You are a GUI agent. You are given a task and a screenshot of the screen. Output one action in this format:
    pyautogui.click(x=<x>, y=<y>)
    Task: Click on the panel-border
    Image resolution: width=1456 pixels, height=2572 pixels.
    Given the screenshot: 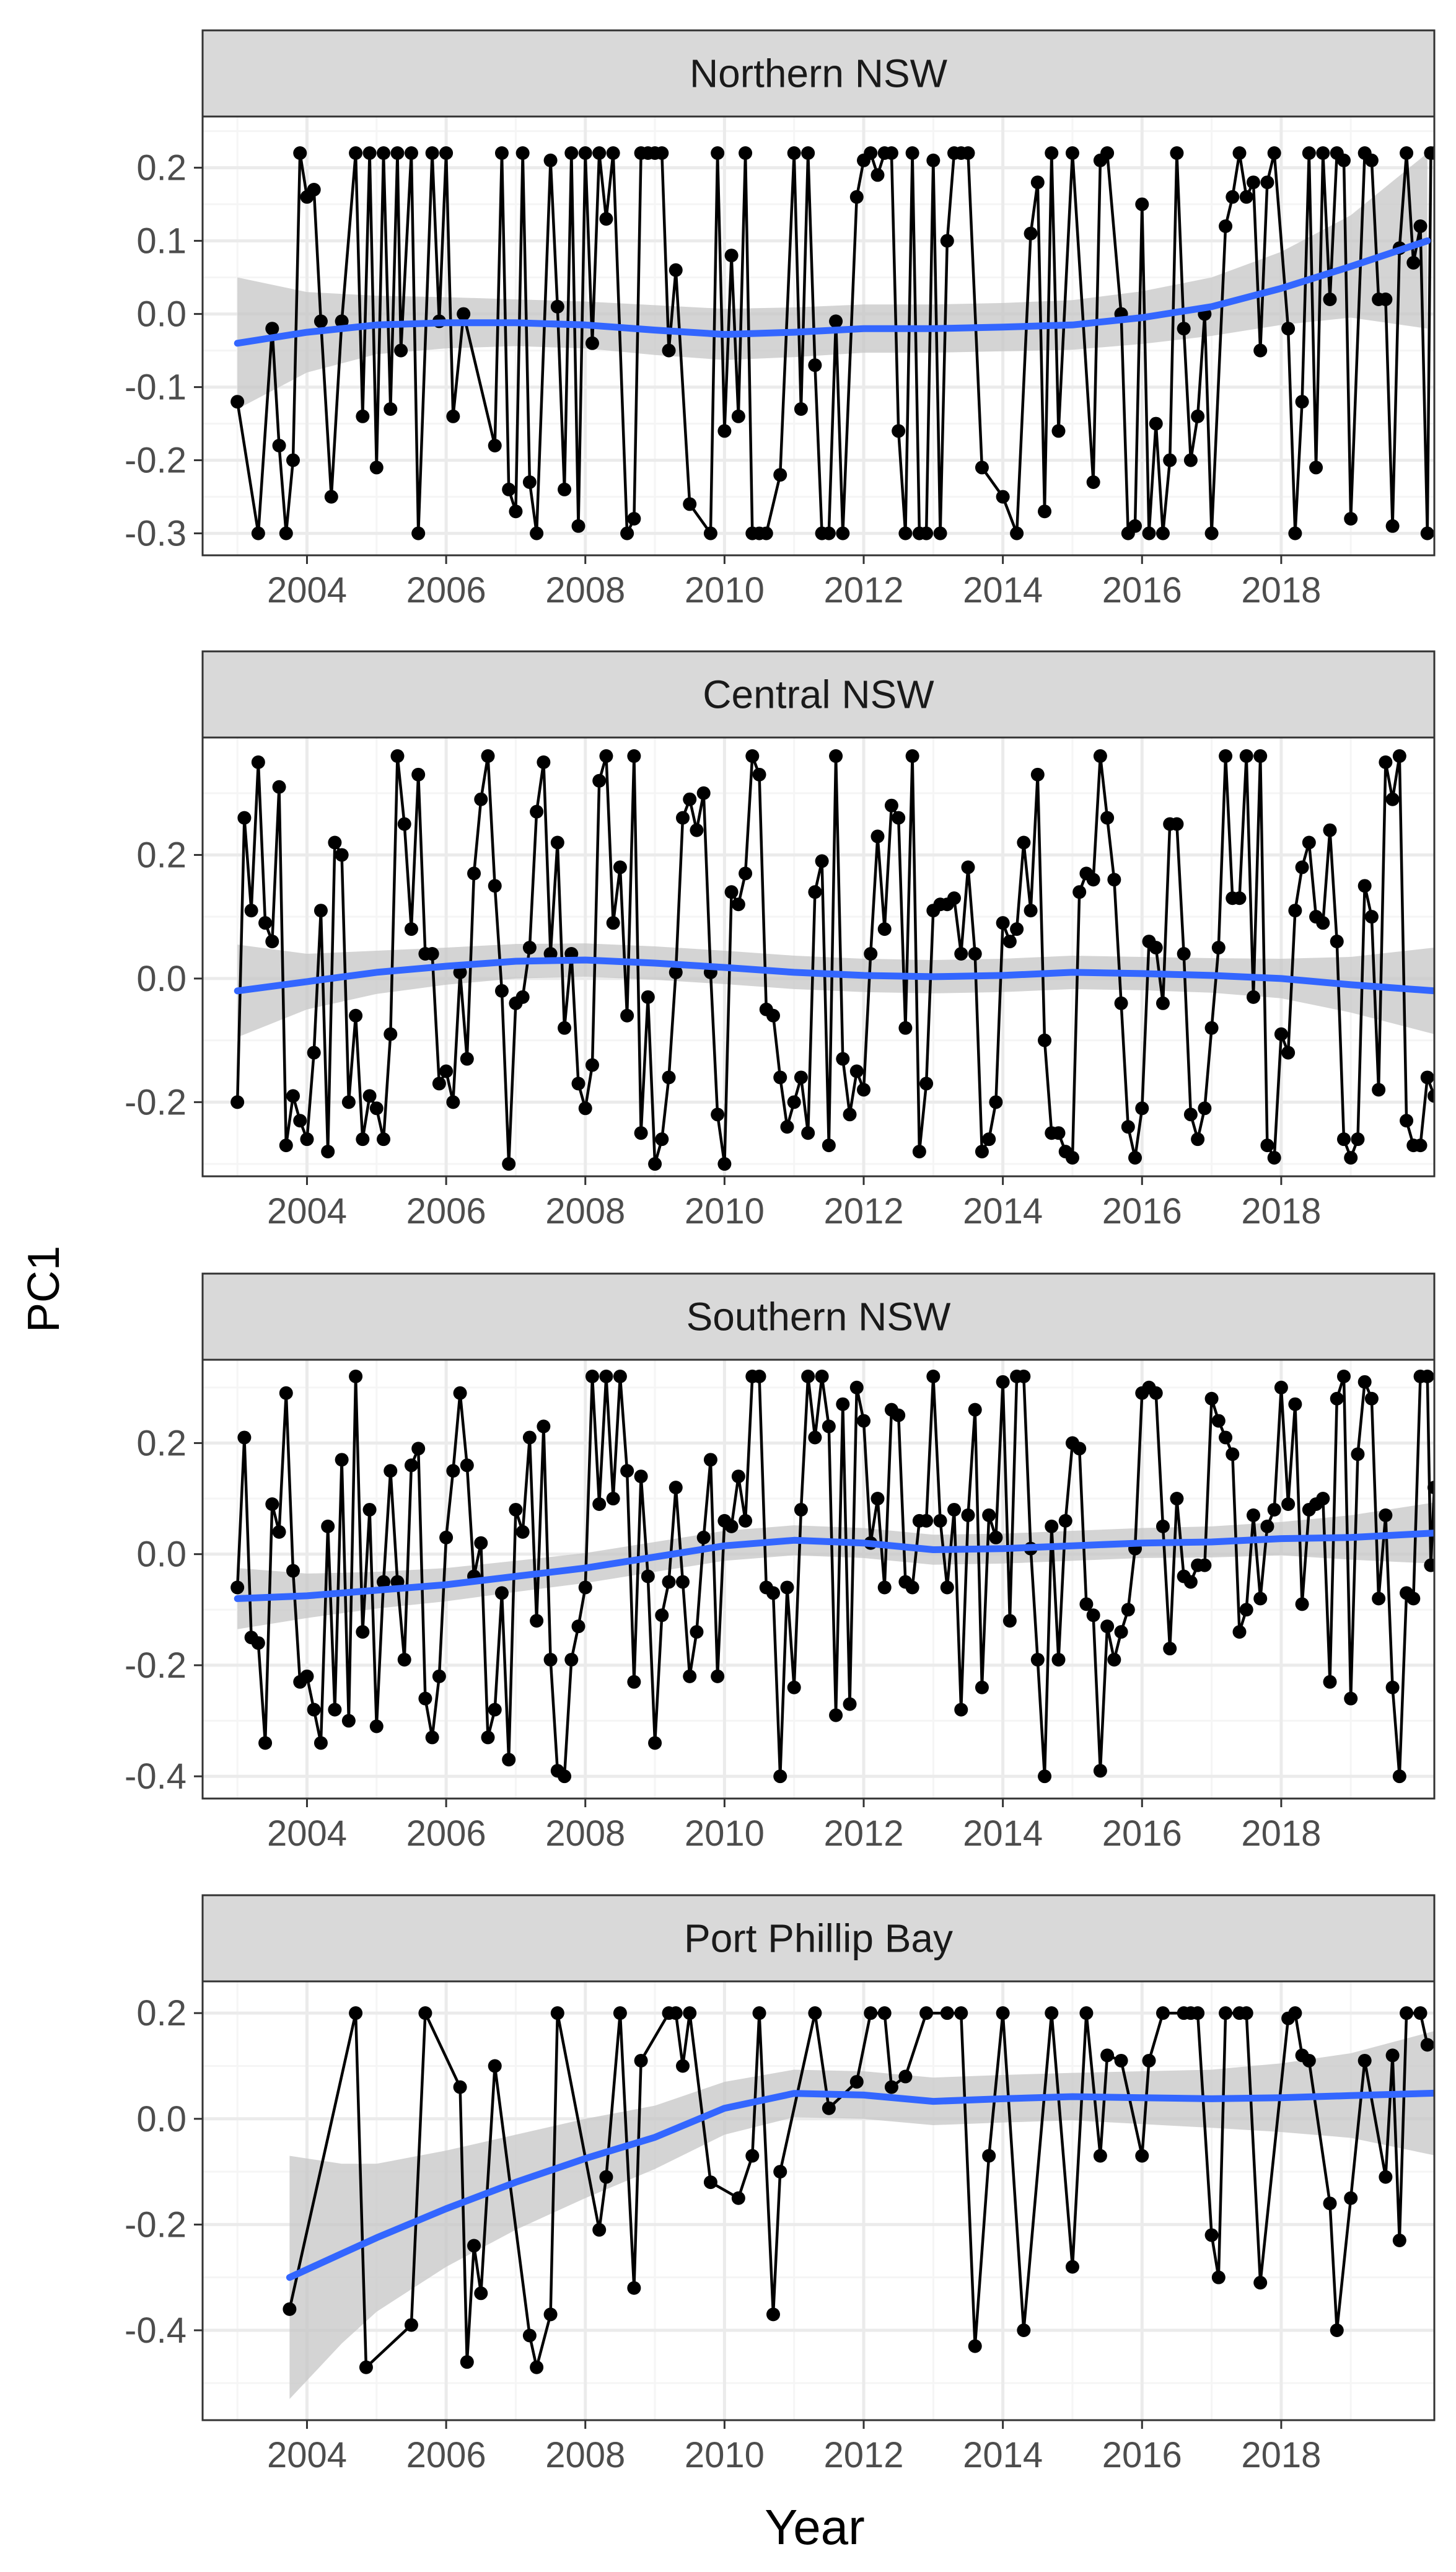 What is the action you would take?
    pyautogui.click(x=818, y=1579)
    